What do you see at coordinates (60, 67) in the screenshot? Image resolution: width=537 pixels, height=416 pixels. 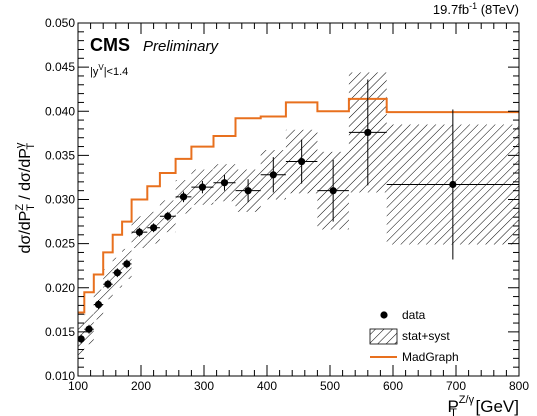 I see `y-tick-label: 0.045` at bounding box center [60, 67].